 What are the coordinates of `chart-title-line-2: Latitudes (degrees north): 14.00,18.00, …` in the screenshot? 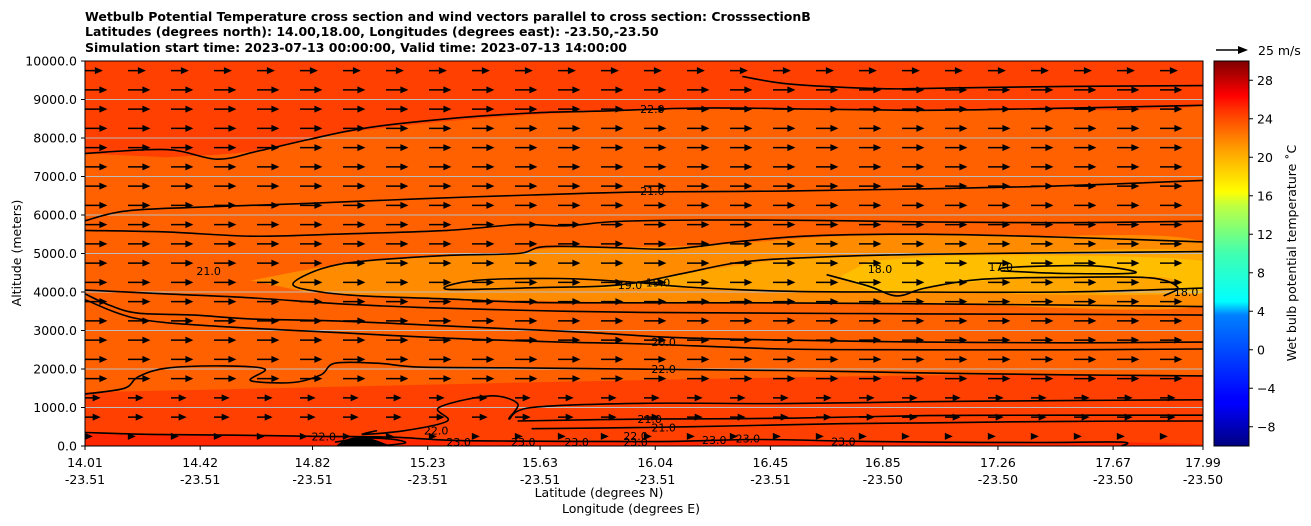 It's located at (372, 31).